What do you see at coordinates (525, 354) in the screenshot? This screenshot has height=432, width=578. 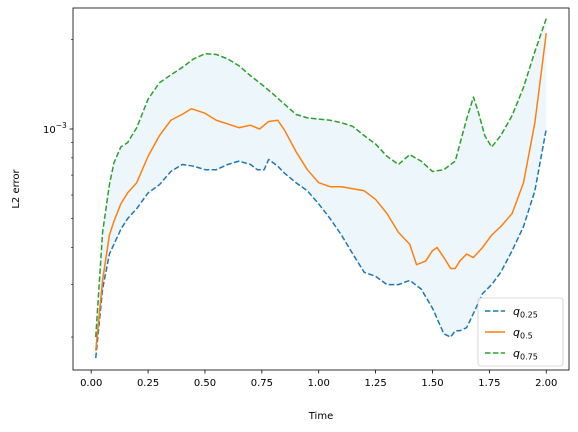 I see `legend-label-q0-75: q0.75` at bounding box center [525, 354].